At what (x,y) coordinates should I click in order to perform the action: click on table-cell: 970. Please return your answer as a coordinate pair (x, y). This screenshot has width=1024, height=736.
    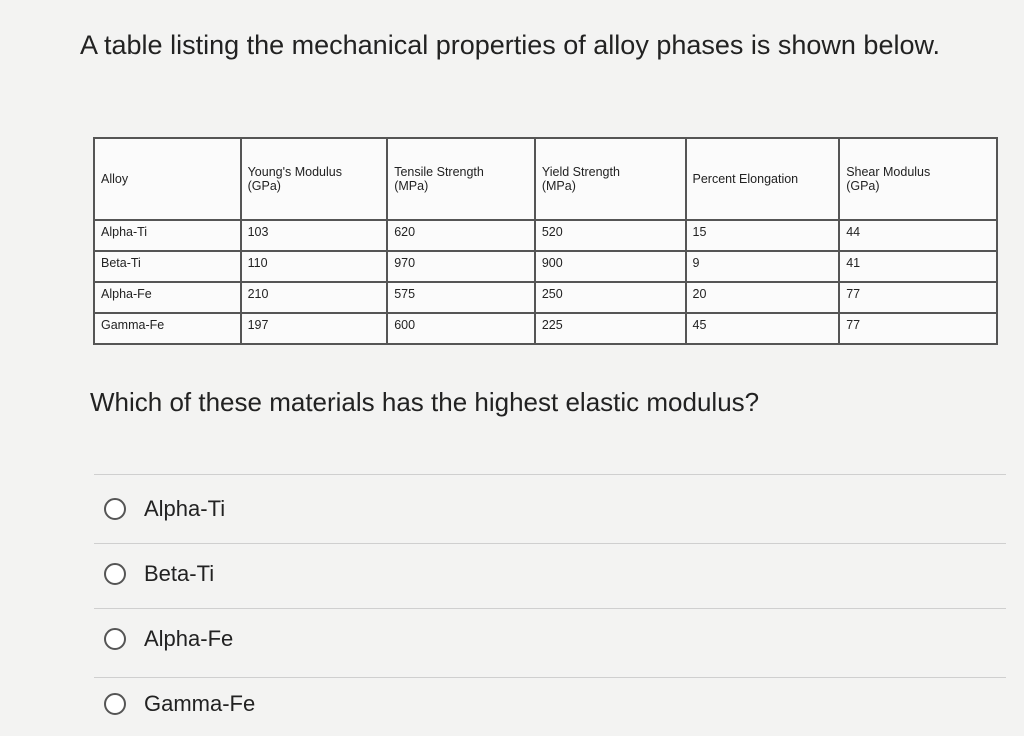
    Looking at the image, I should click on (461, 266).